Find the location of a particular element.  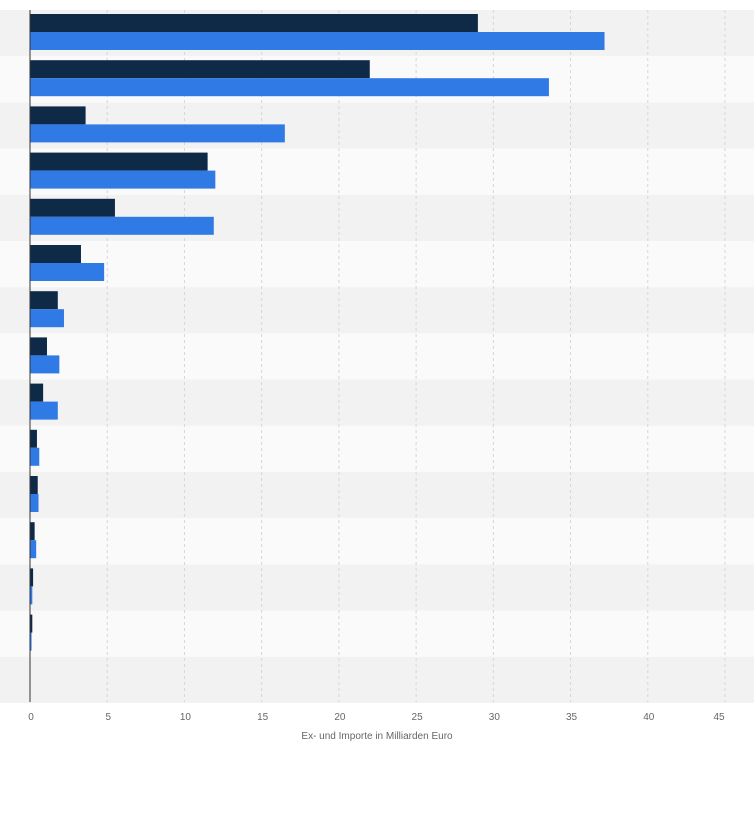

x-tick-label-40: 40 is located at coordinates (649, 717).